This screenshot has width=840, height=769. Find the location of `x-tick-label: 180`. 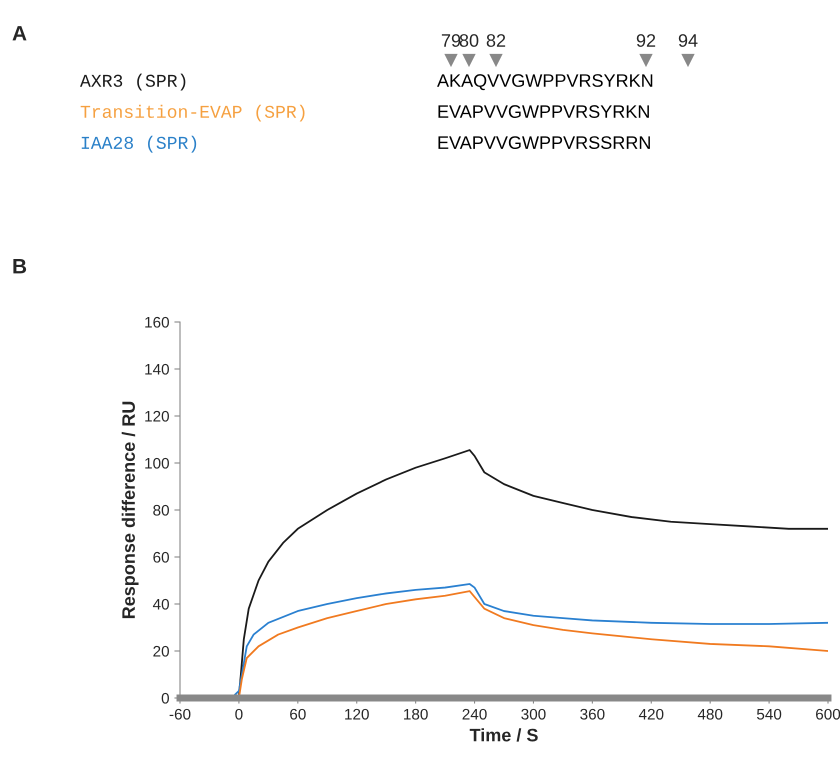

x-tick-label: 180 is located at coordinates (416, 714).